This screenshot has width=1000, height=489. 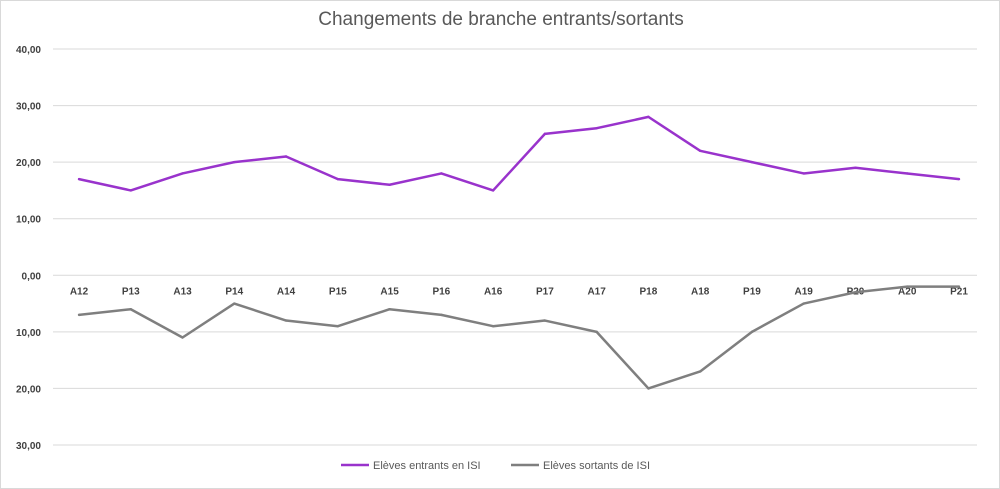 I want to click on x-tick-label: A13, so click(x=182, y=291).